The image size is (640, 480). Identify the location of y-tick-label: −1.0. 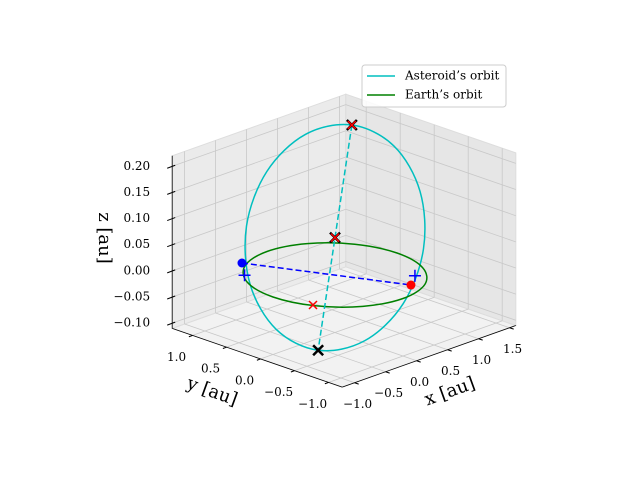
(312, 404).